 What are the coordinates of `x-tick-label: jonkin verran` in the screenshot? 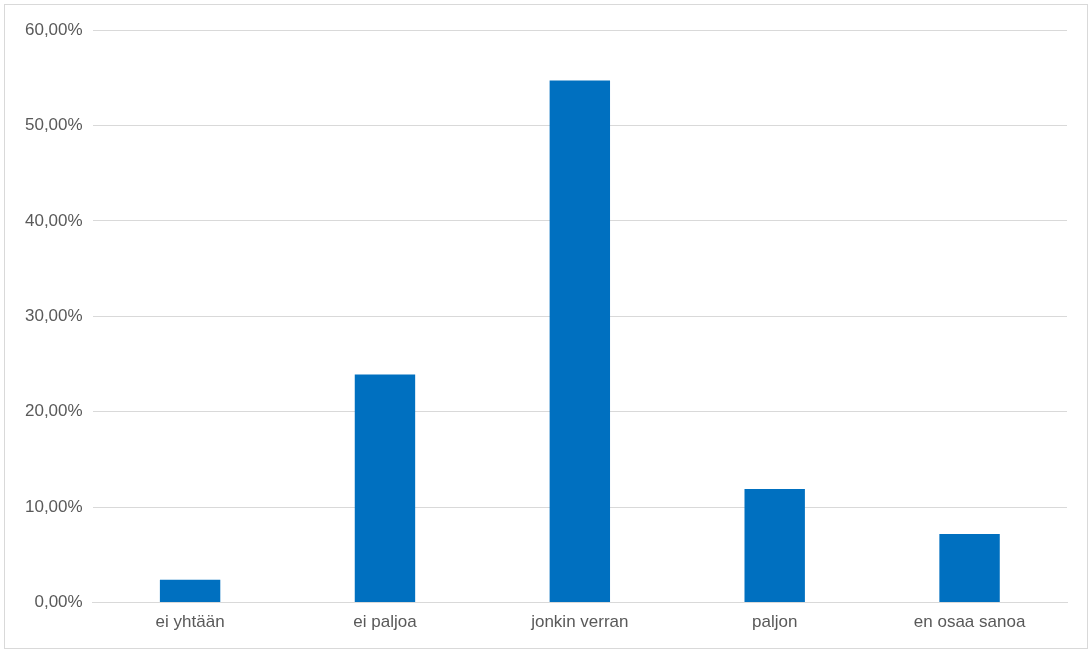 It's located at (579, 622).